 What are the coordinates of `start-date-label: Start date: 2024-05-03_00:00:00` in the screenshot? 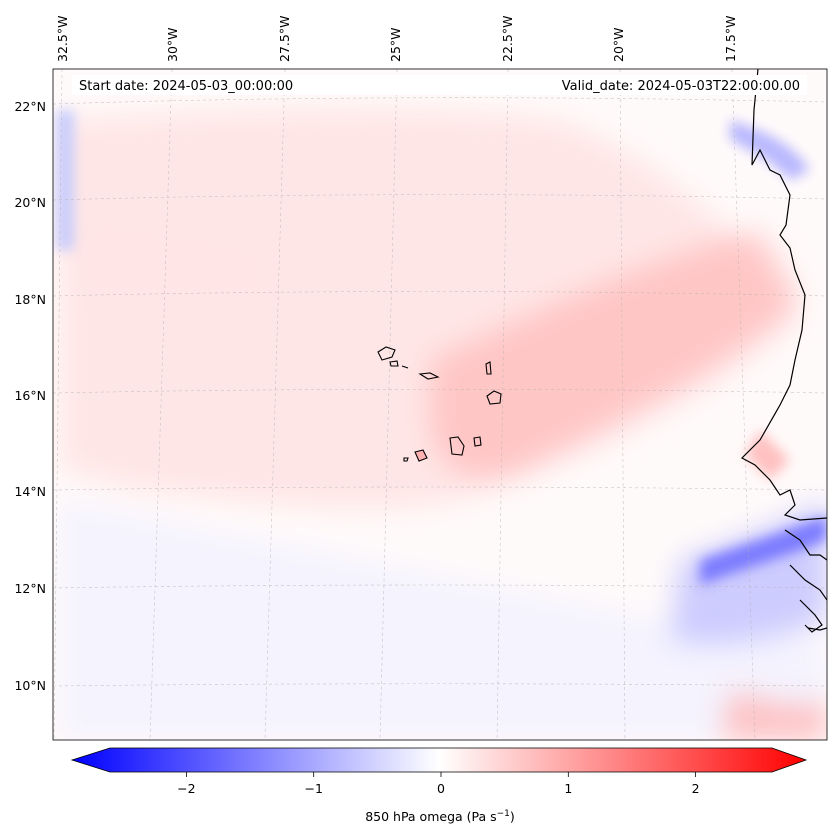 It's located at (186, 86).